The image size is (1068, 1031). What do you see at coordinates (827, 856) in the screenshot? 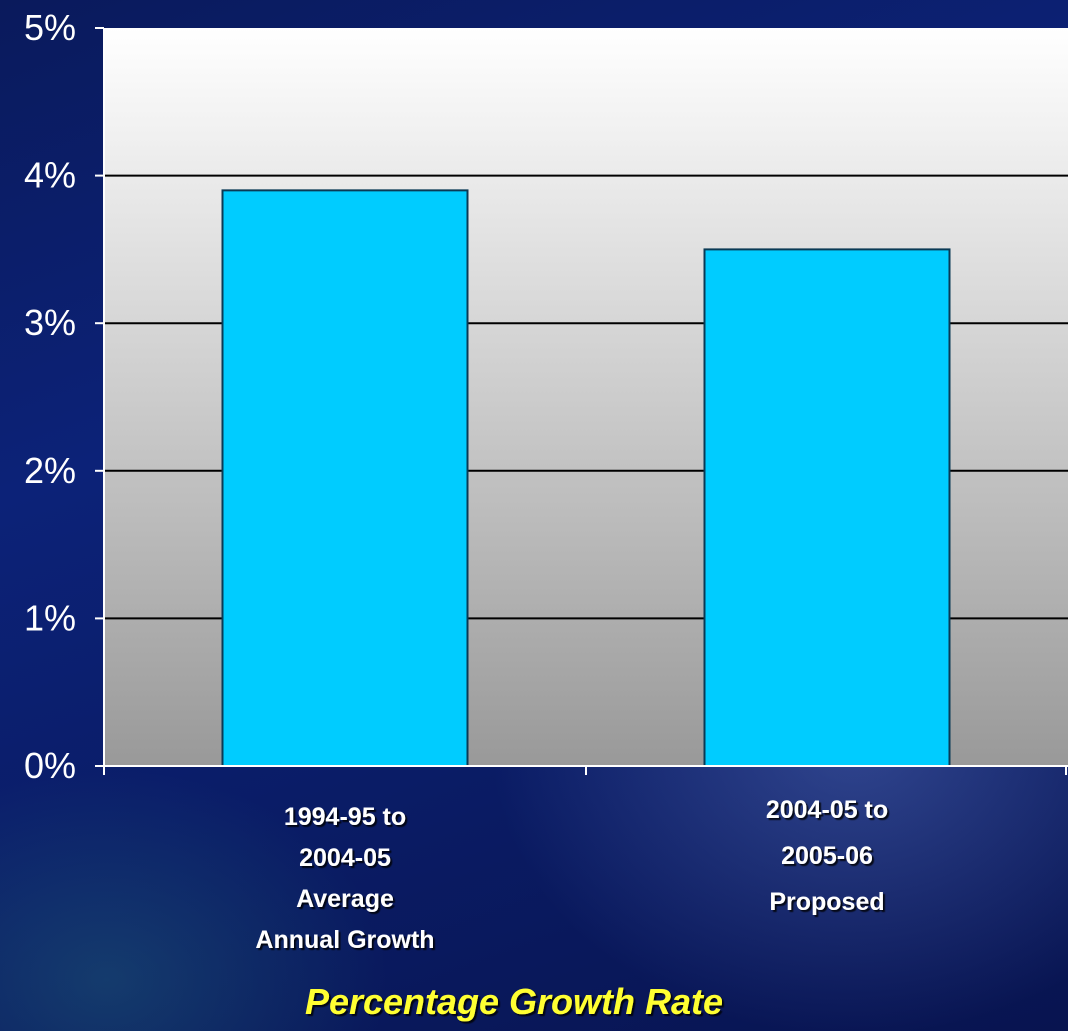
I see `category-label: 2004-05 to 2005-06 Proposed` at bounding box center [827, 856].